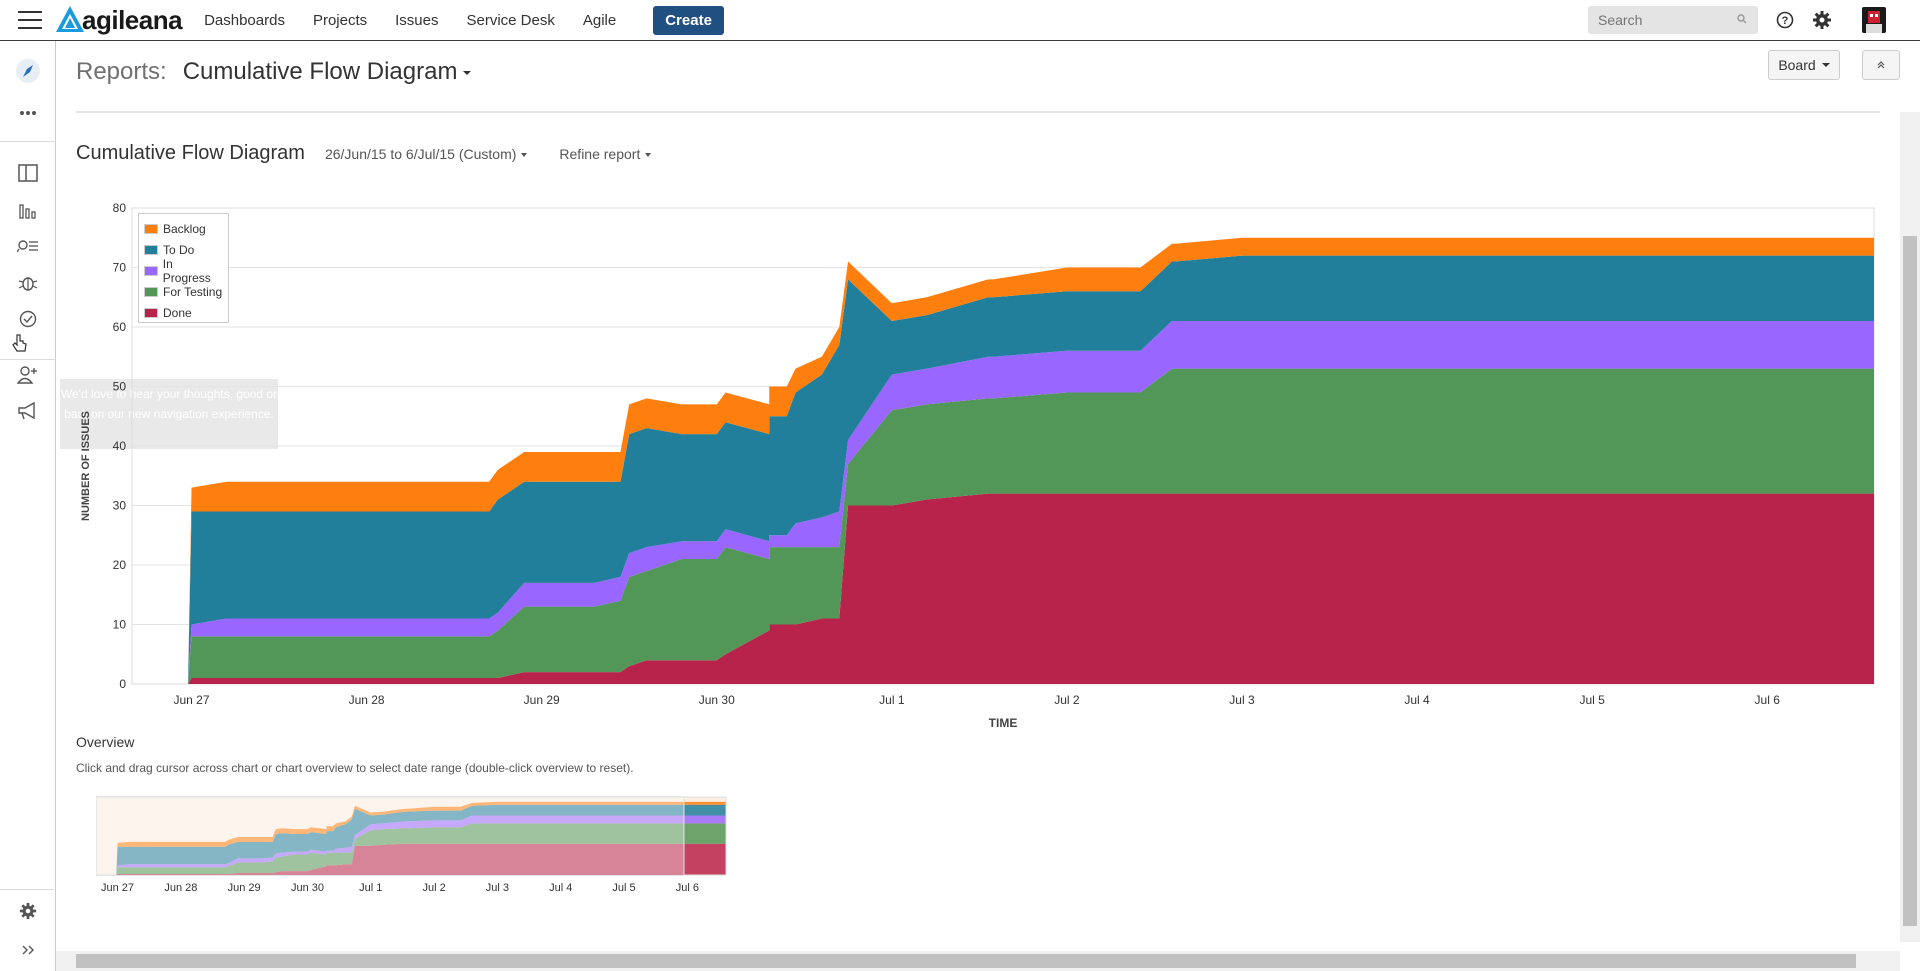 The image size is (1920, 971). What do you see at coordinates (28, 71) in the screenshot?
I see `project-avatar-rocket-icon` at bounding box center [28, 71].